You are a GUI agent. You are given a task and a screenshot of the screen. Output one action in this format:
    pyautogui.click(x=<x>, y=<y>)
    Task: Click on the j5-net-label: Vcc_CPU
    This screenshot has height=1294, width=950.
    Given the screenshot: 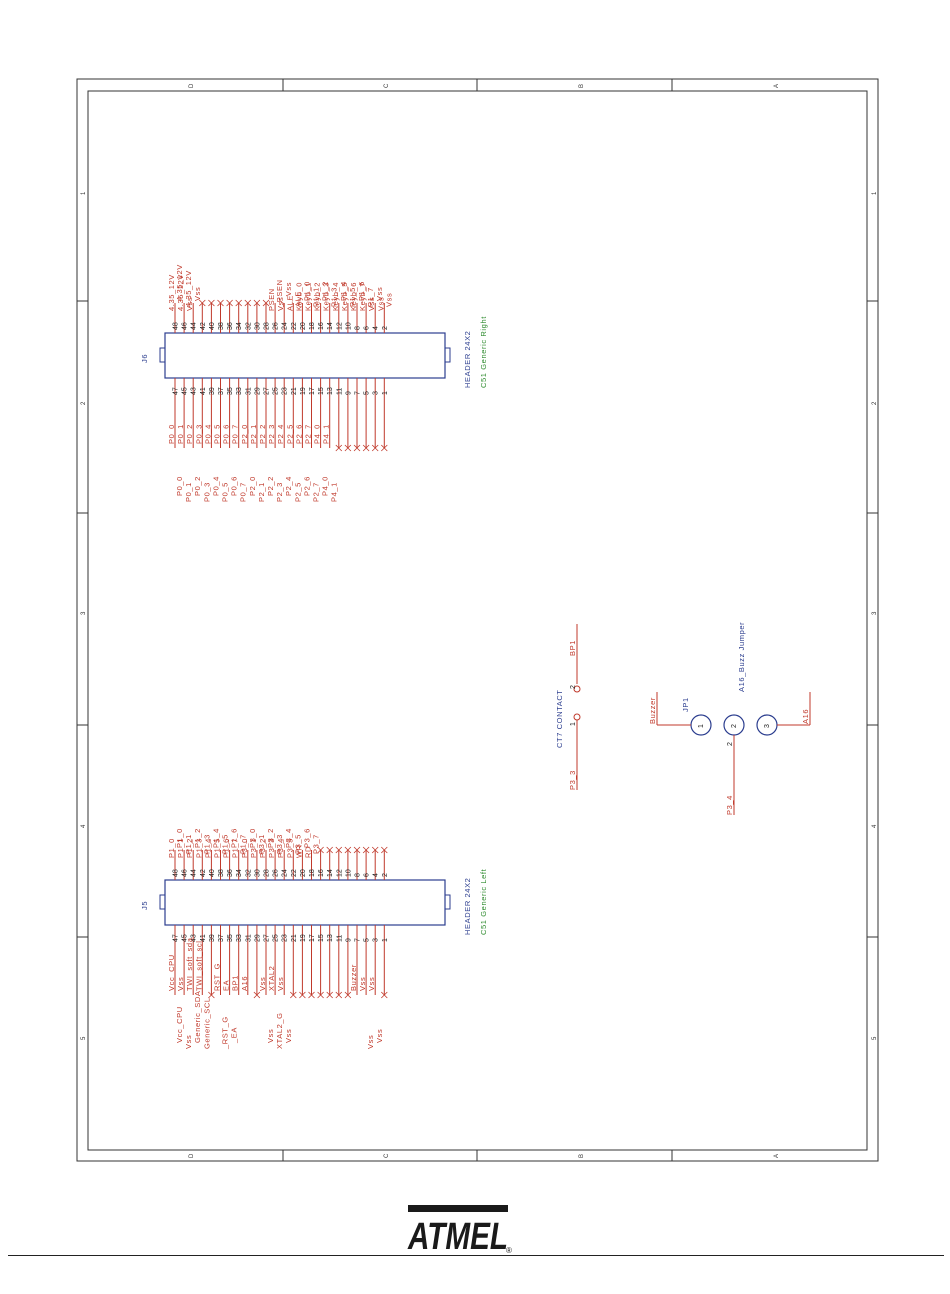 What is the action you would take?
    pyautogui.click(x=171, y=972)
    